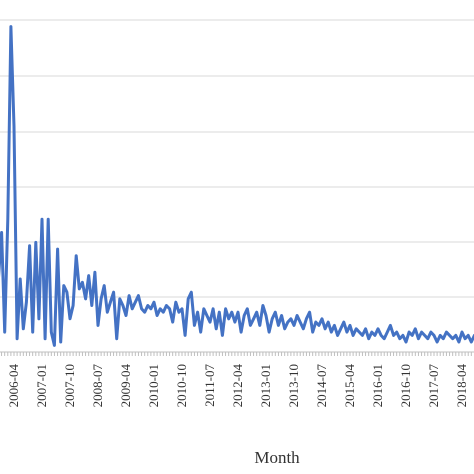 The width and height of the screenshot is (474, 474). Describe the element at coordinates (461, 386) in the screenshot. I see `x-tick-label: 2018-04` at that location.